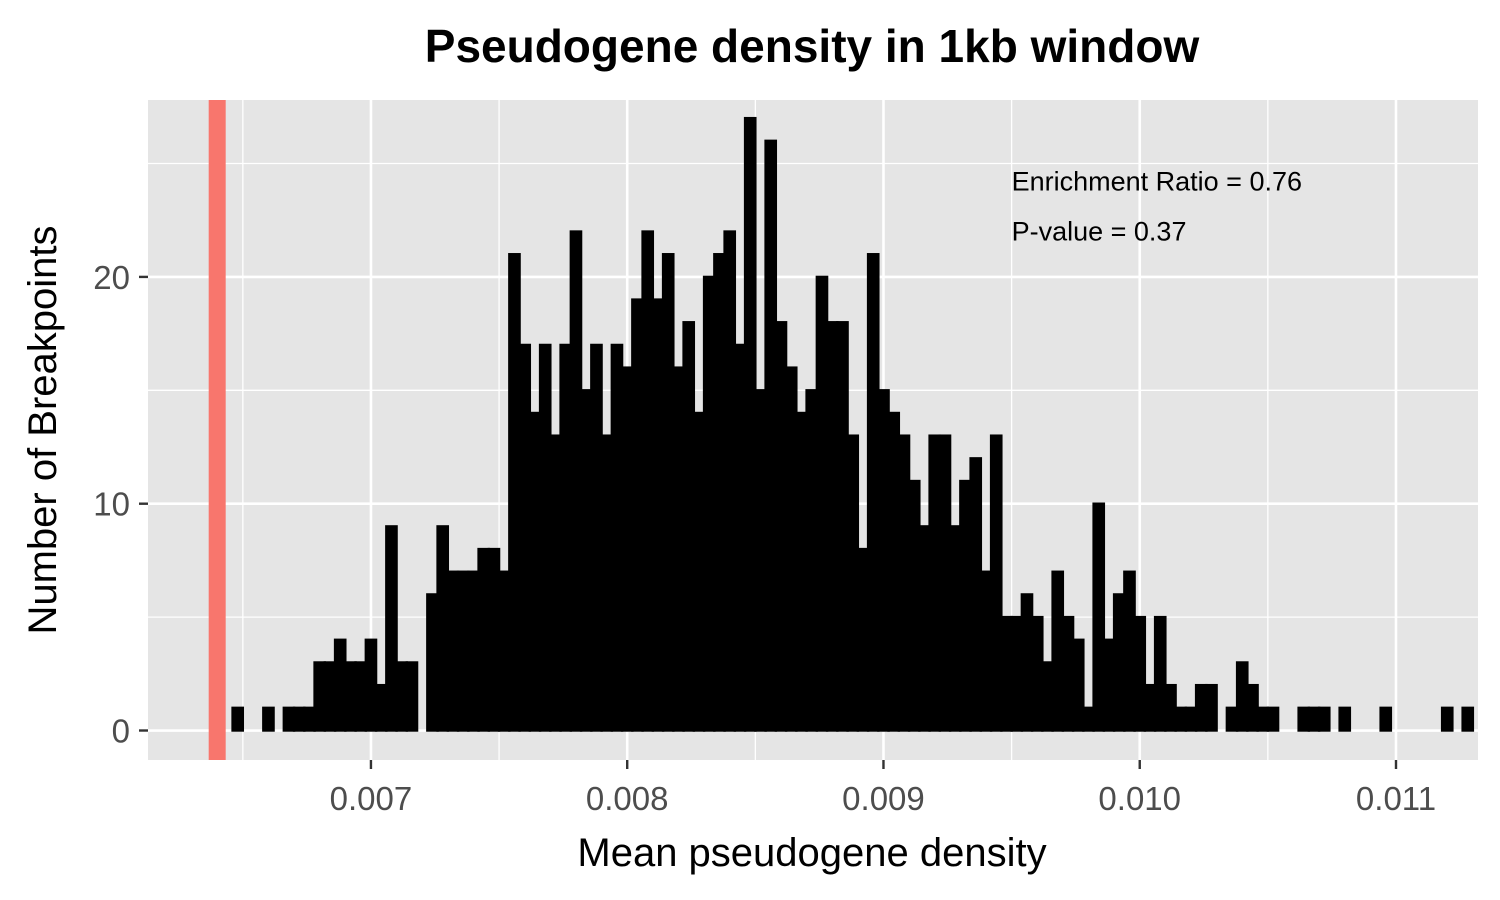 The image size is (1500, 900). I want to click on annotation-text: Enrichment Ratio = 0.76 P-value = 0.37, so click(1157, 207).